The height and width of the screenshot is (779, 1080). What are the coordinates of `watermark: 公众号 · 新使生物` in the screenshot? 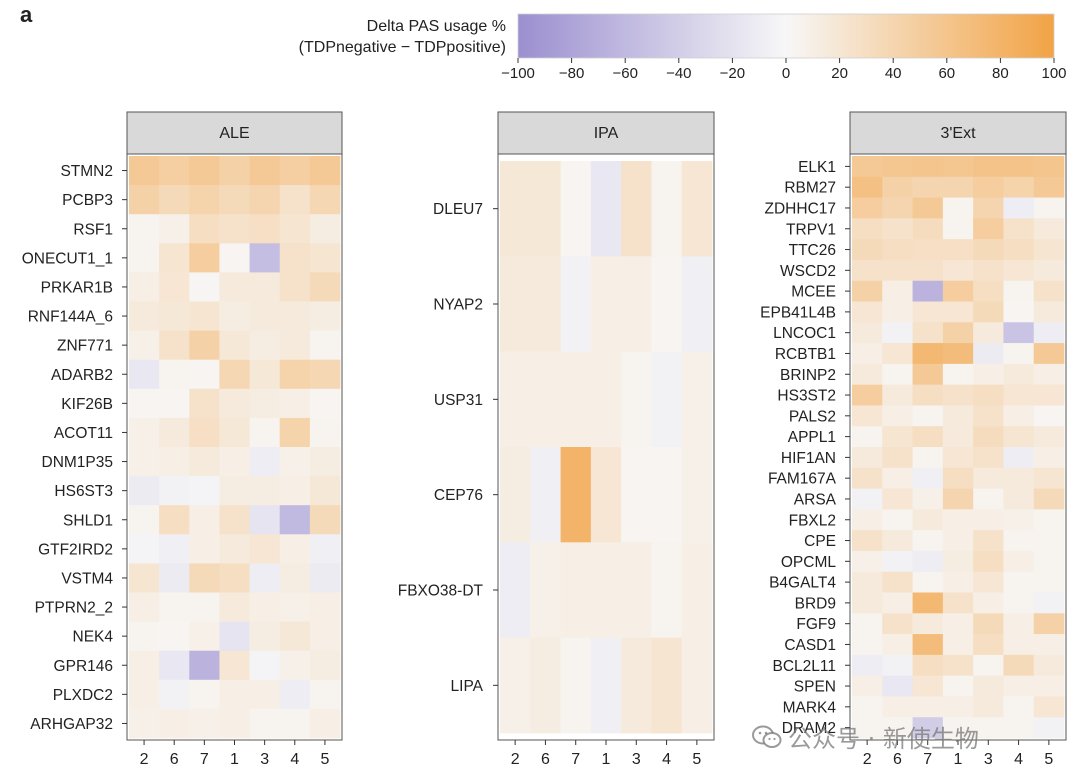 It's located at (865, 736).